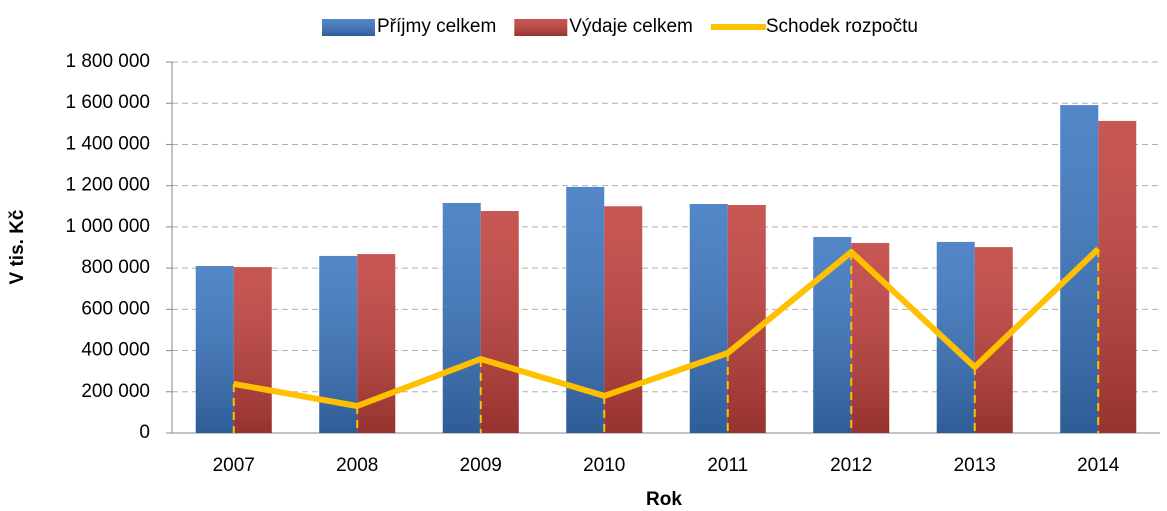 This screenshot has height=511, width=1167. I want to click on x-tick-label: 2007, so click(234, 465).